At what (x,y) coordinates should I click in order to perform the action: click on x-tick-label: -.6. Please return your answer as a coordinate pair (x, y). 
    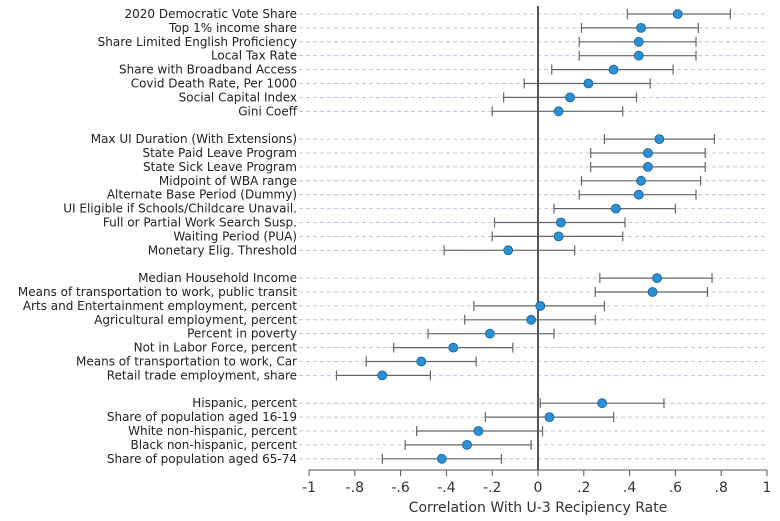
    Looking at the image, I should click on (400, 488).